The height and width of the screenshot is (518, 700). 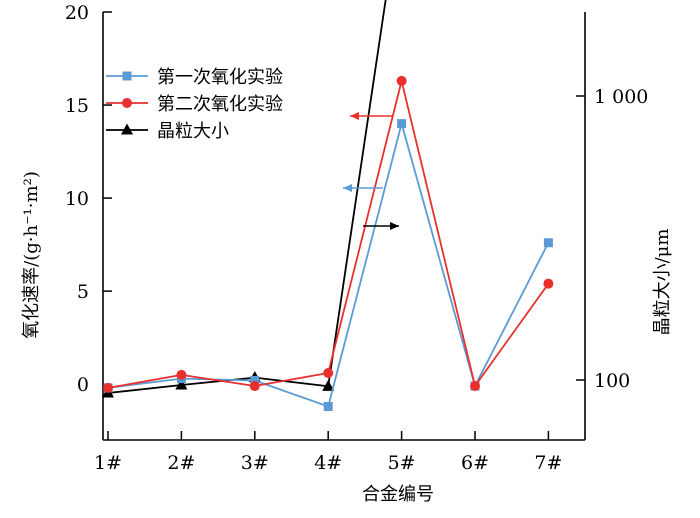 I want to click on right-tick-label: 100, so click(x=612, y=381).